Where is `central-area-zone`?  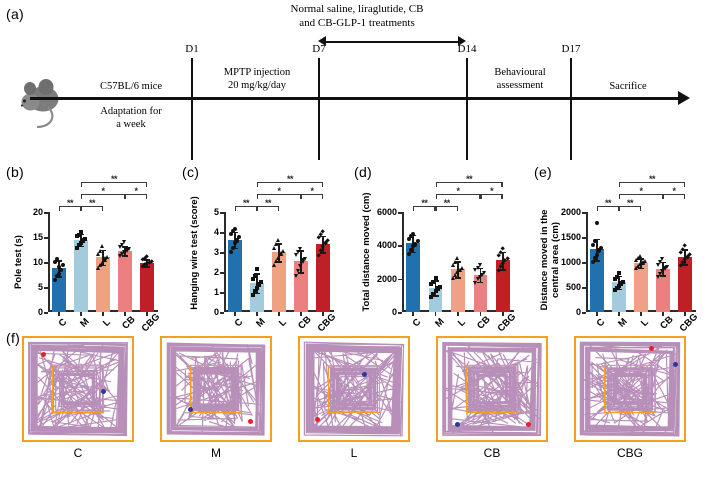
central-area-zone is located at coordinates (354, 389).